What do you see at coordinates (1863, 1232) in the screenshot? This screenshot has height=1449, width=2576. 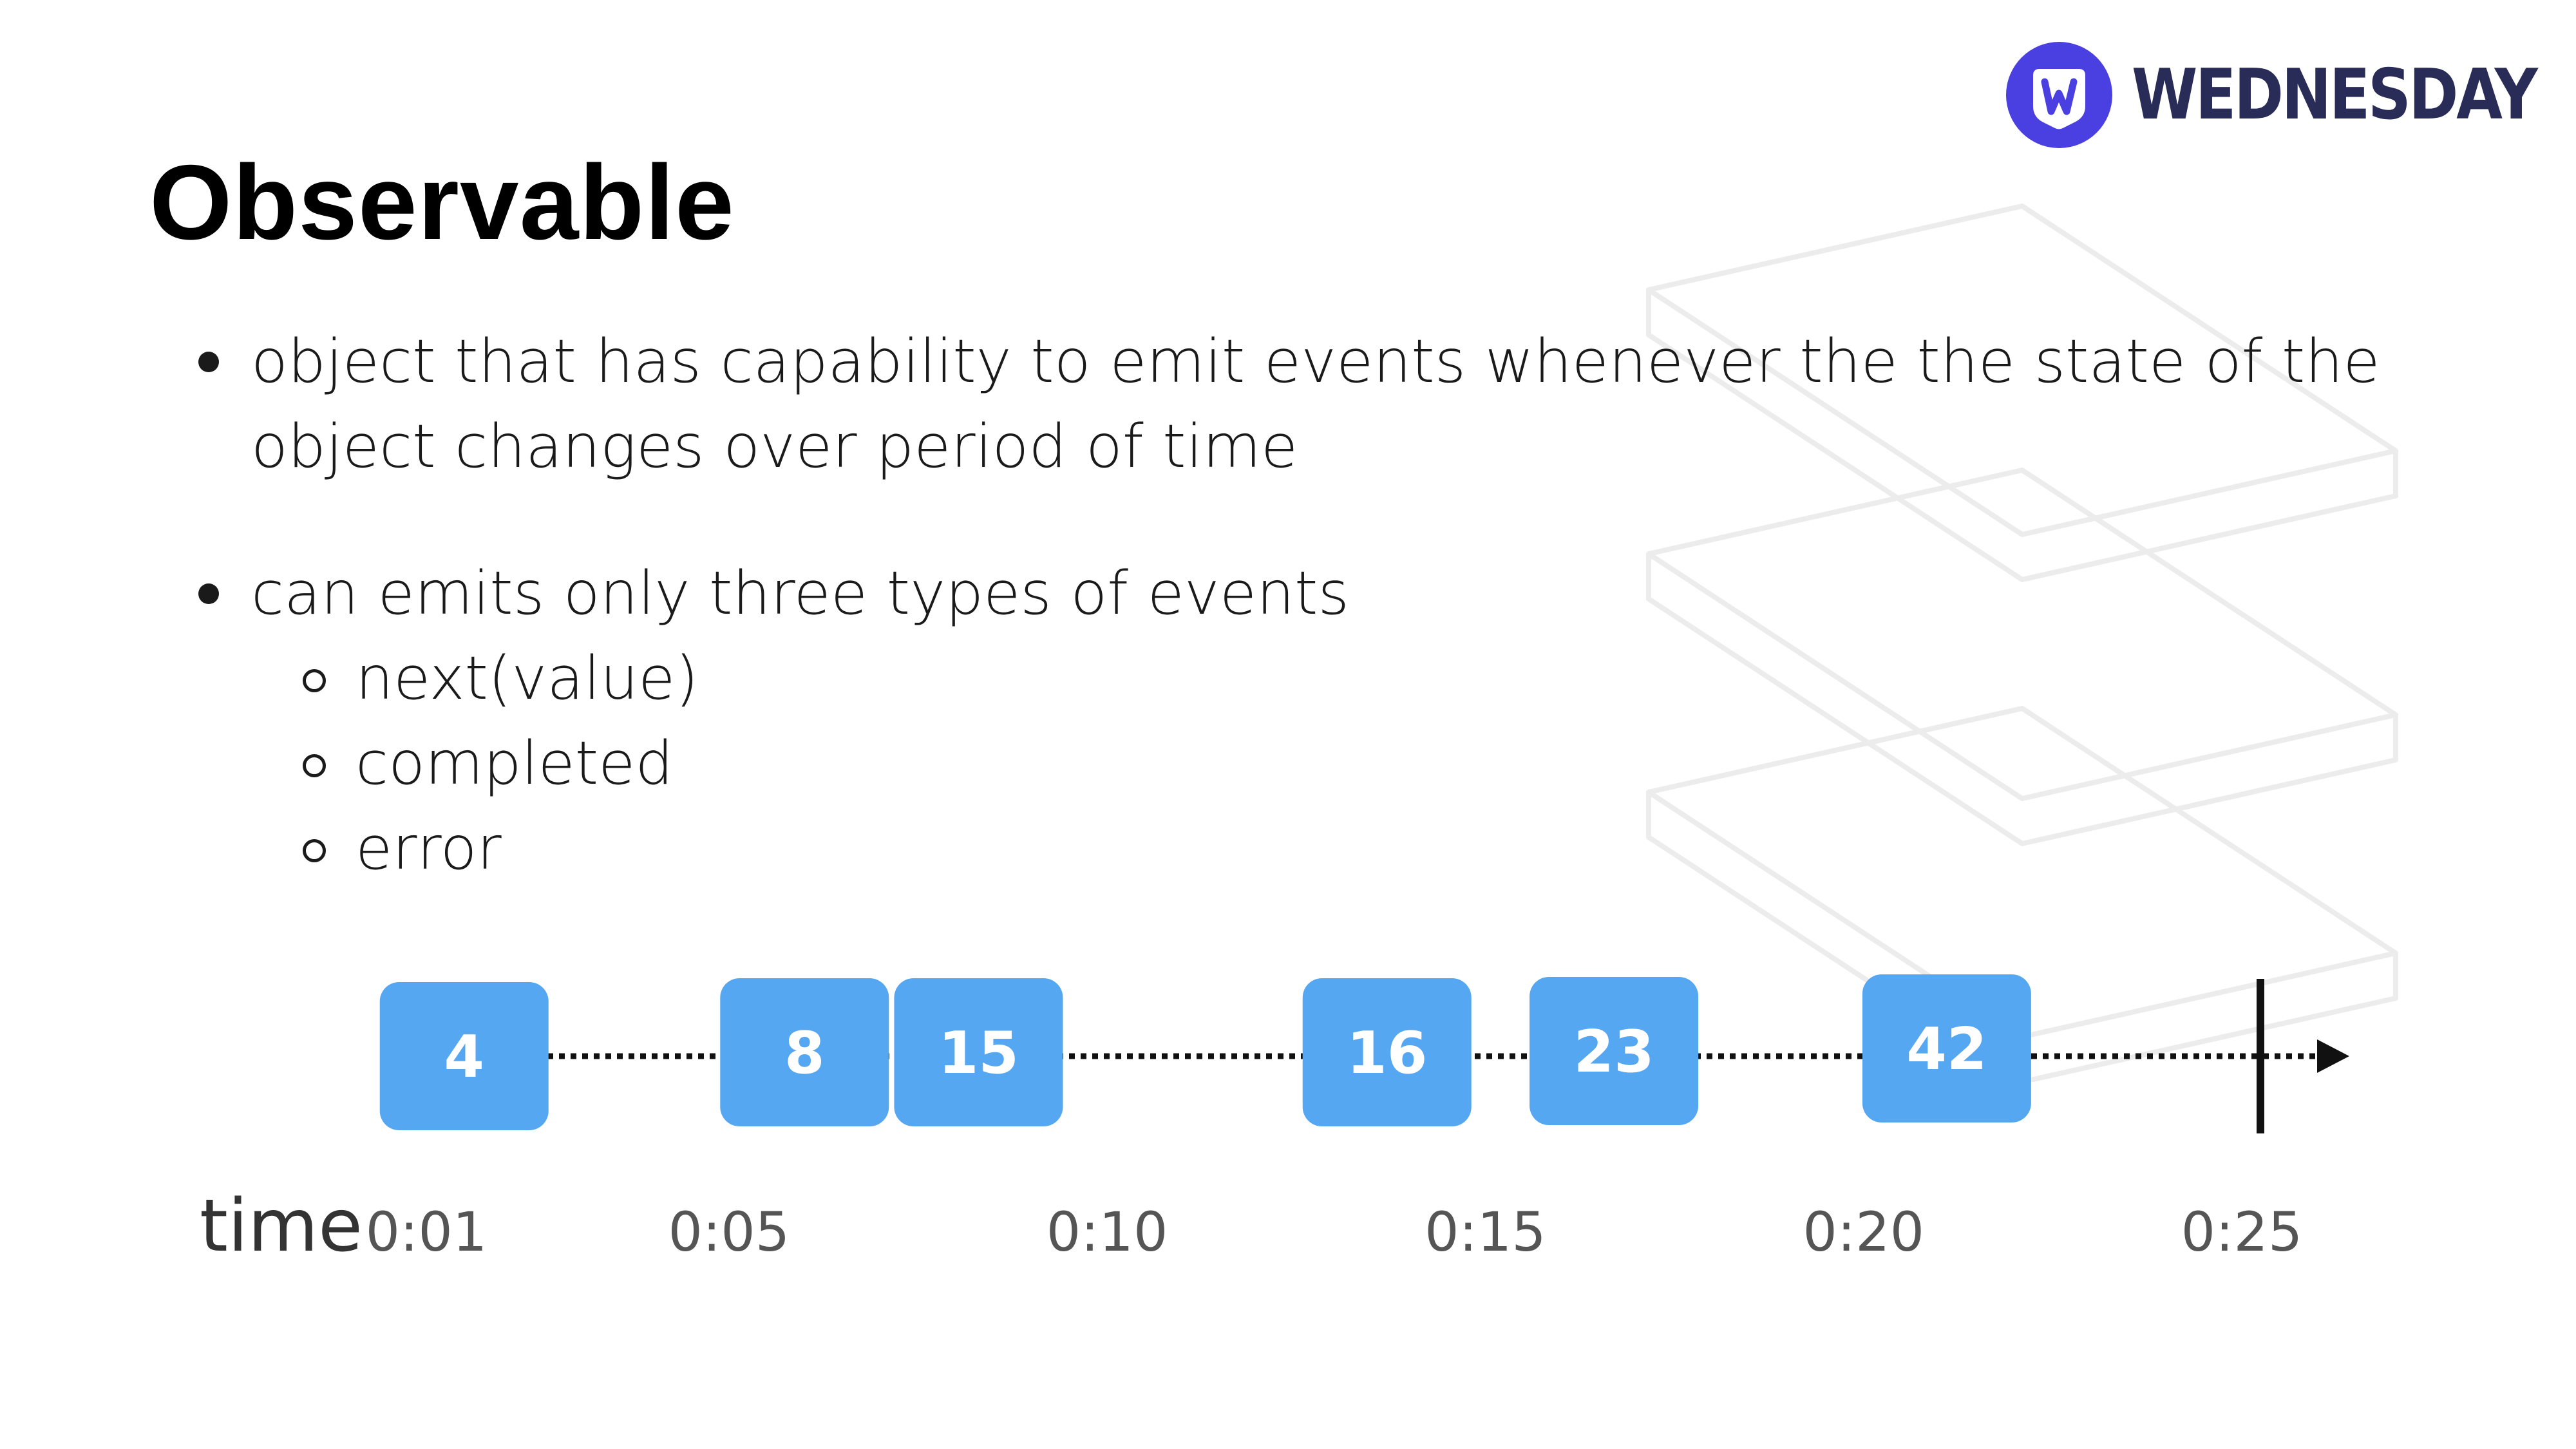 I see `tick-label: 0:20` at bounding box center [1863, 1232].